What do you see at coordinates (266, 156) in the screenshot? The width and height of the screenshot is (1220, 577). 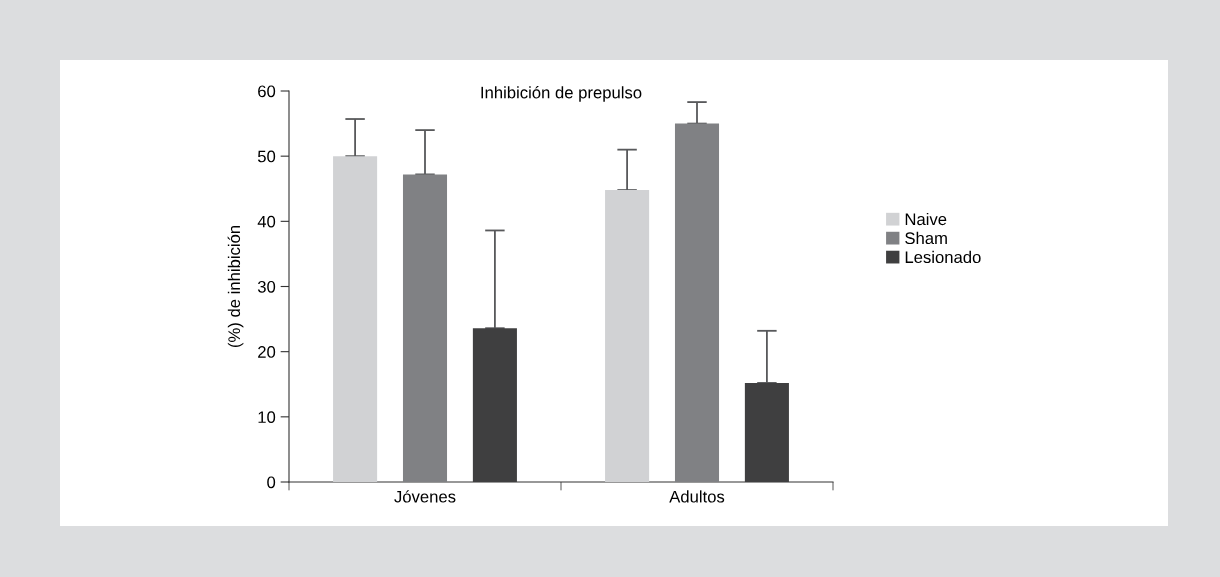 I see `y-tick-label: 50` at bounding box center [266, 156].